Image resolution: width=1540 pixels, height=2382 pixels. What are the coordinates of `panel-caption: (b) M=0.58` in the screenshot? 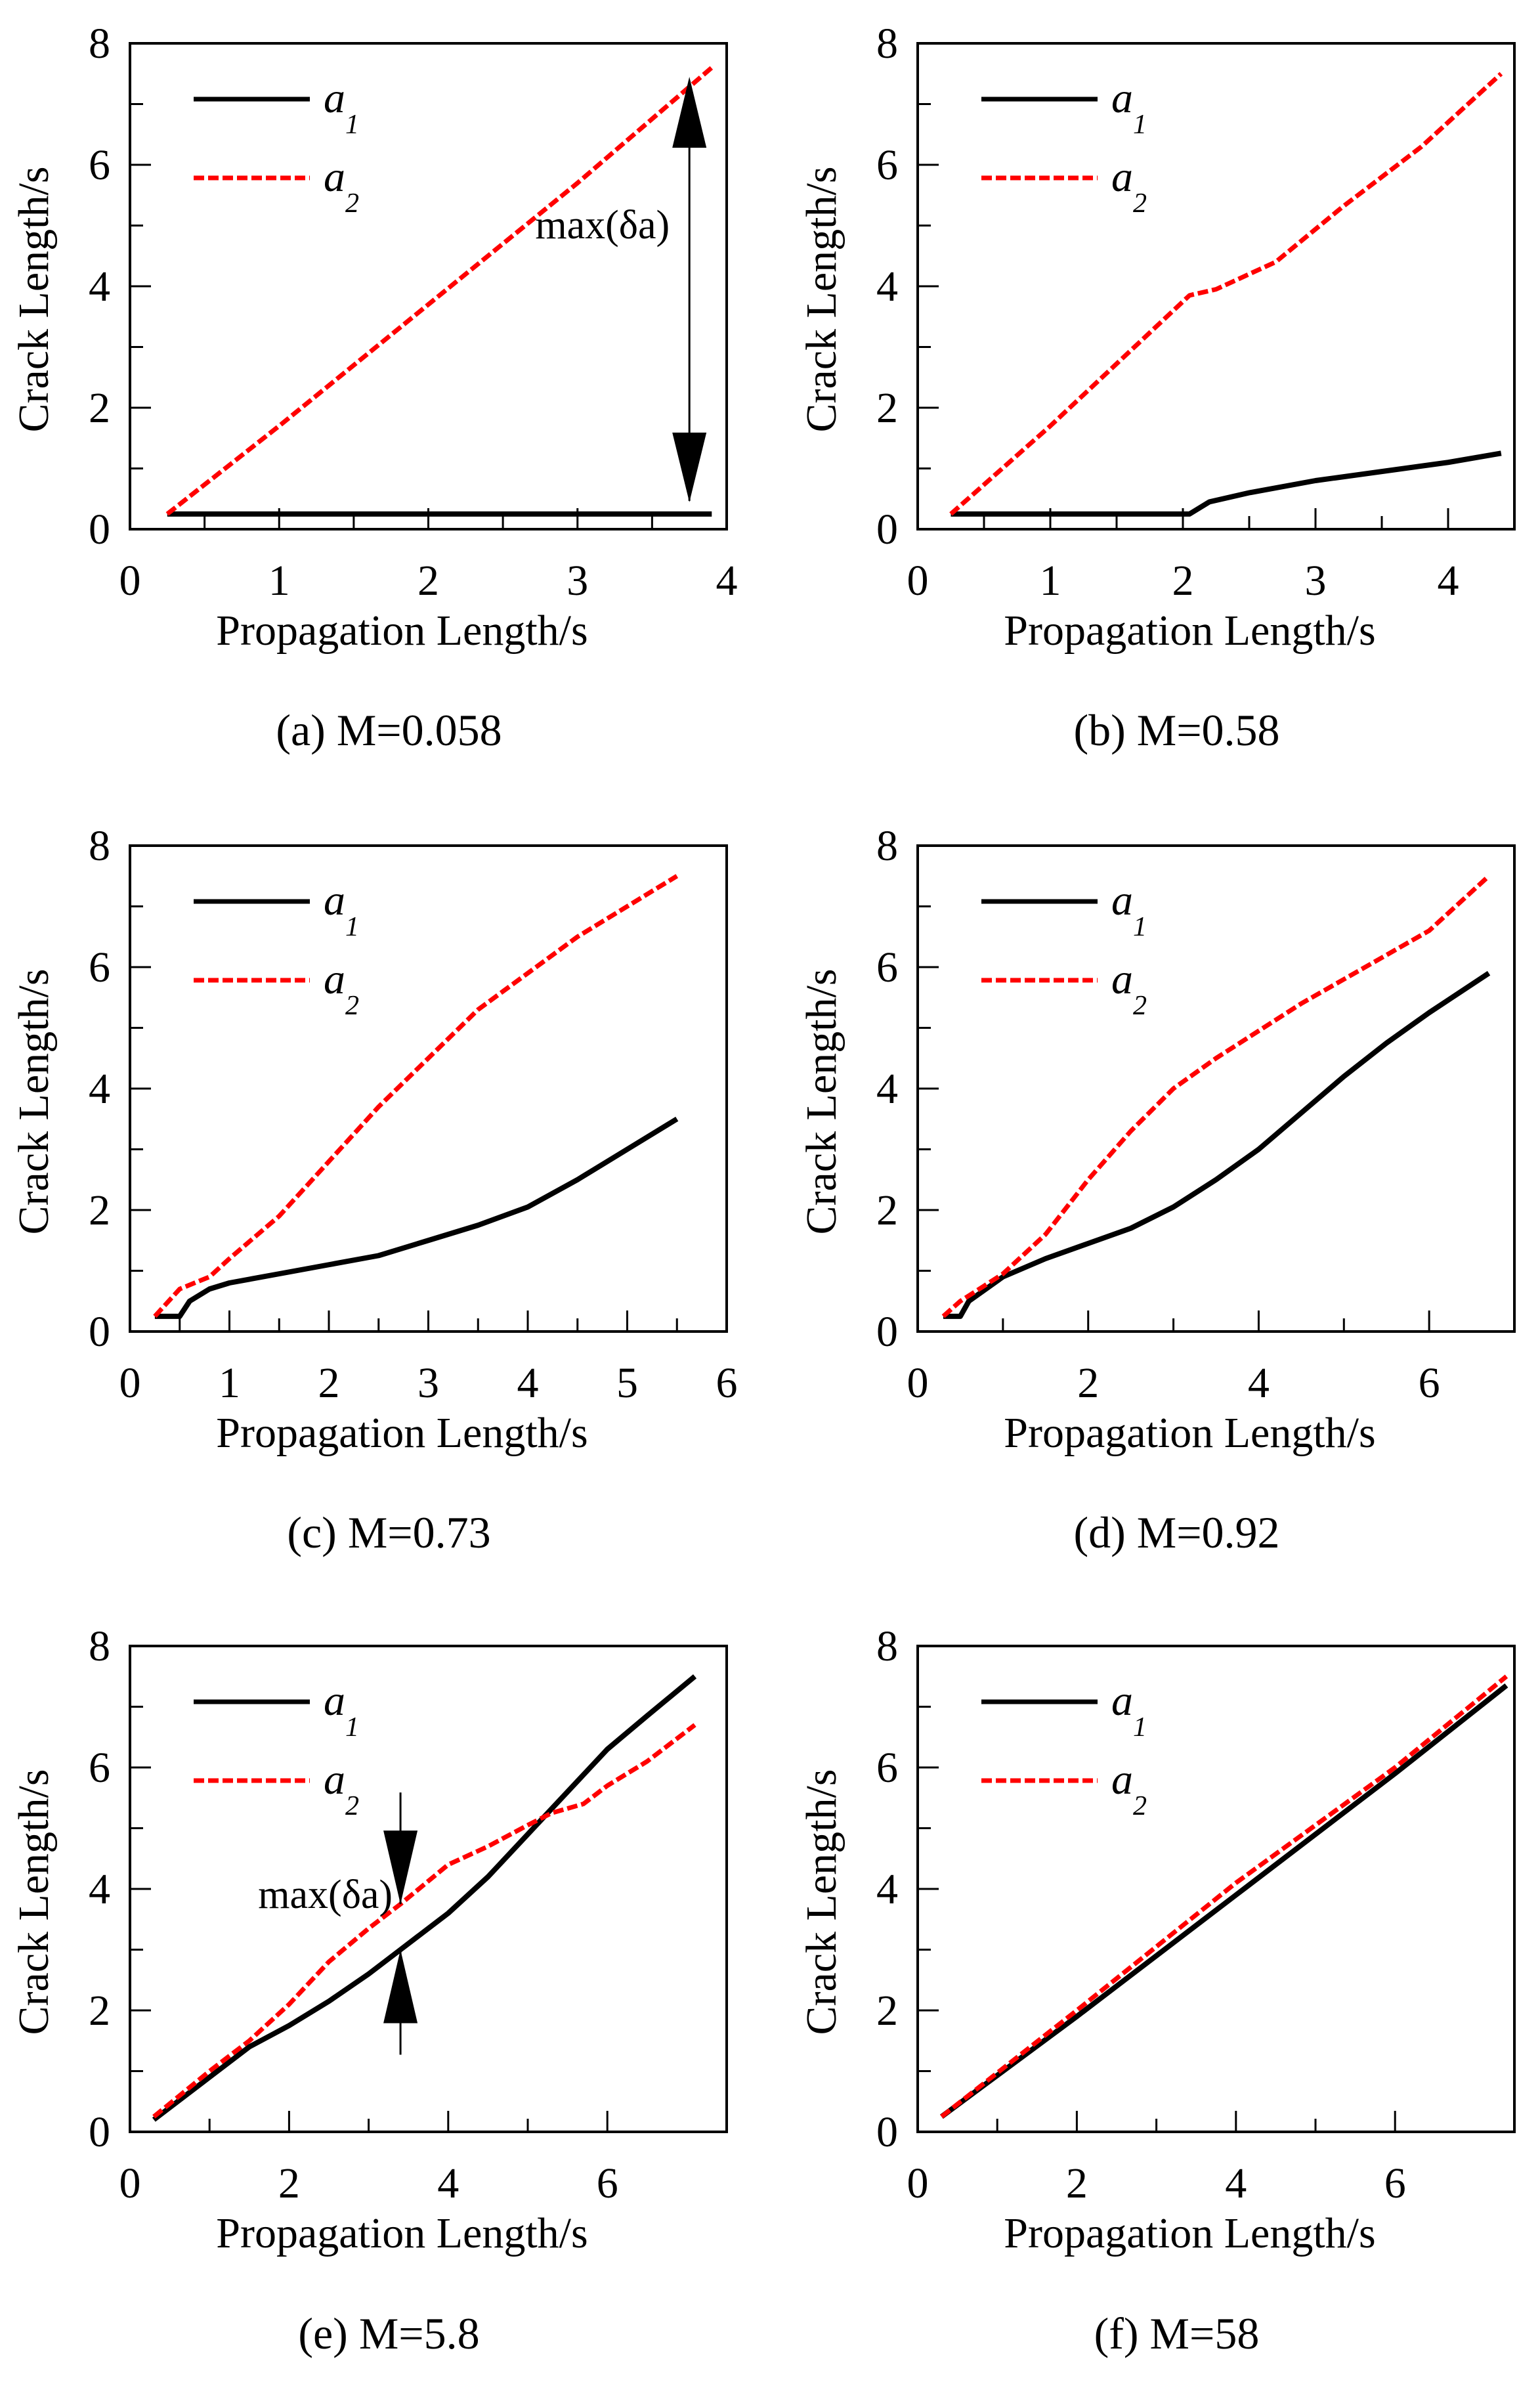 It's located at (1176, 730).